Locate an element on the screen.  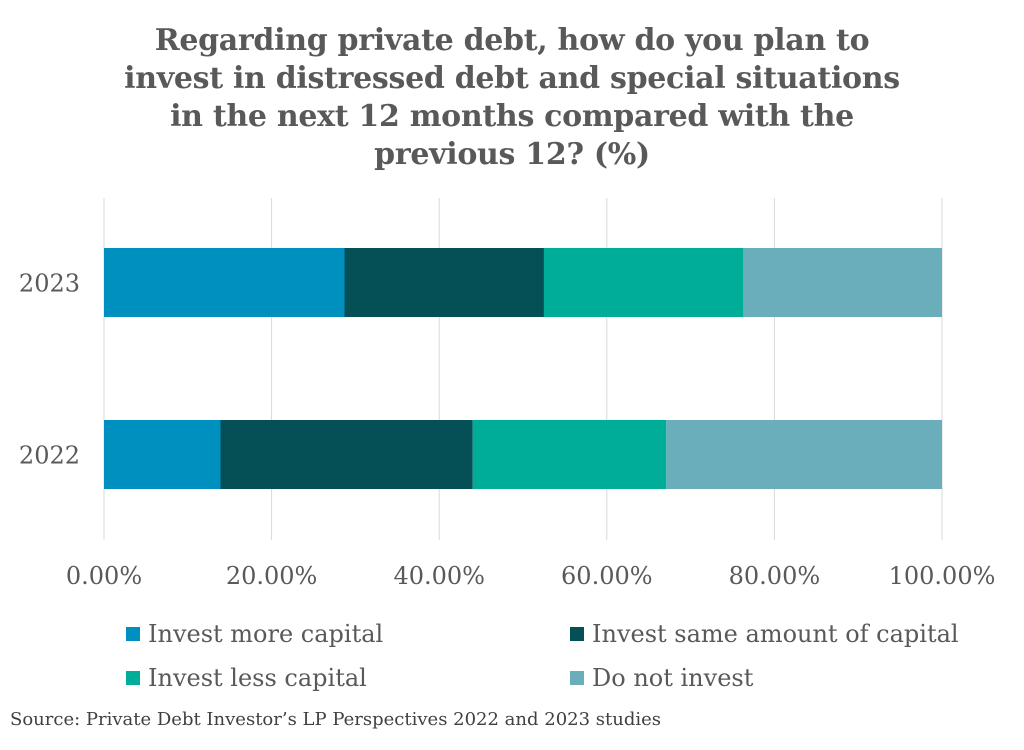
legend-item: Do not invest is located at coordinates (661, 678).